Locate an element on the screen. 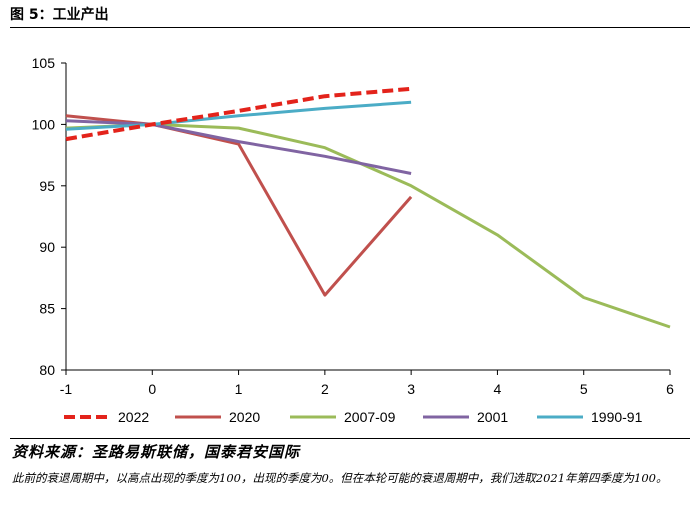 The height and width of the screenshot is (515, 700). legend-label: 2001 is located at coordinates (492, 417).